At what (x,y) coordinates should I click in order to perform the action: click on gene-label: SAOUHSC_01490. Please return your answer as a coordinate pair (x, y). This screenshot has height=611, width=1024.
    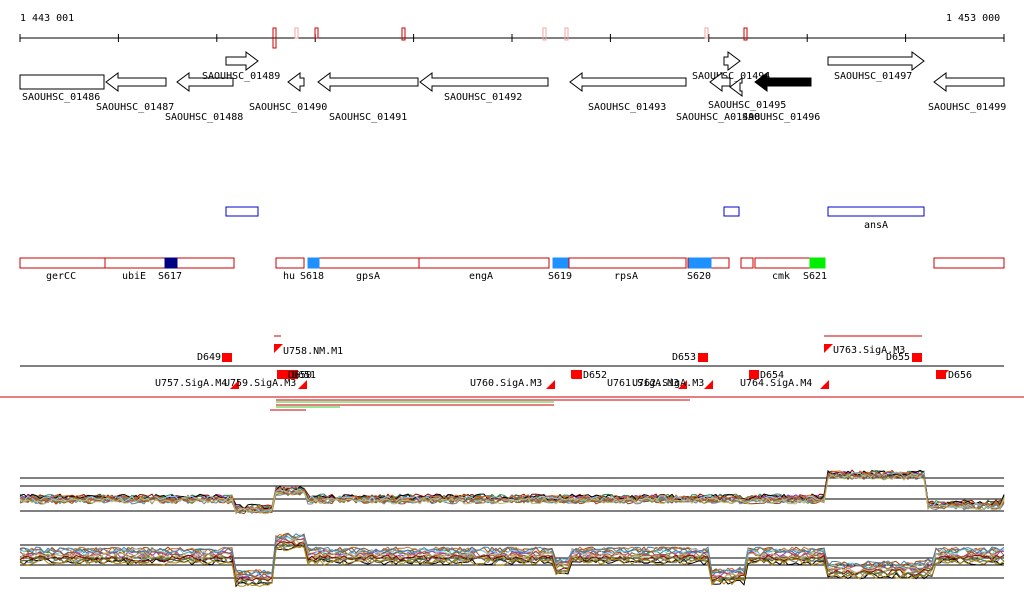
    Looking at the image, I should click on (288, 107).